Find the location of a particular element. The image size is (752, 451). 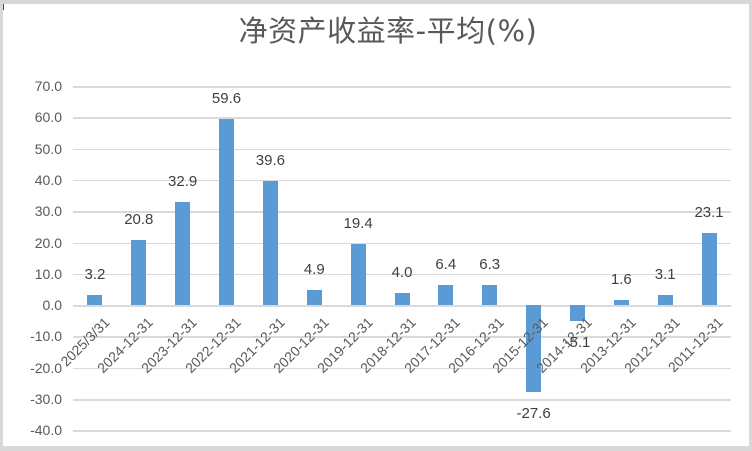

y-axis-tick-label: 20.0 is located at coordinates (48, 242).